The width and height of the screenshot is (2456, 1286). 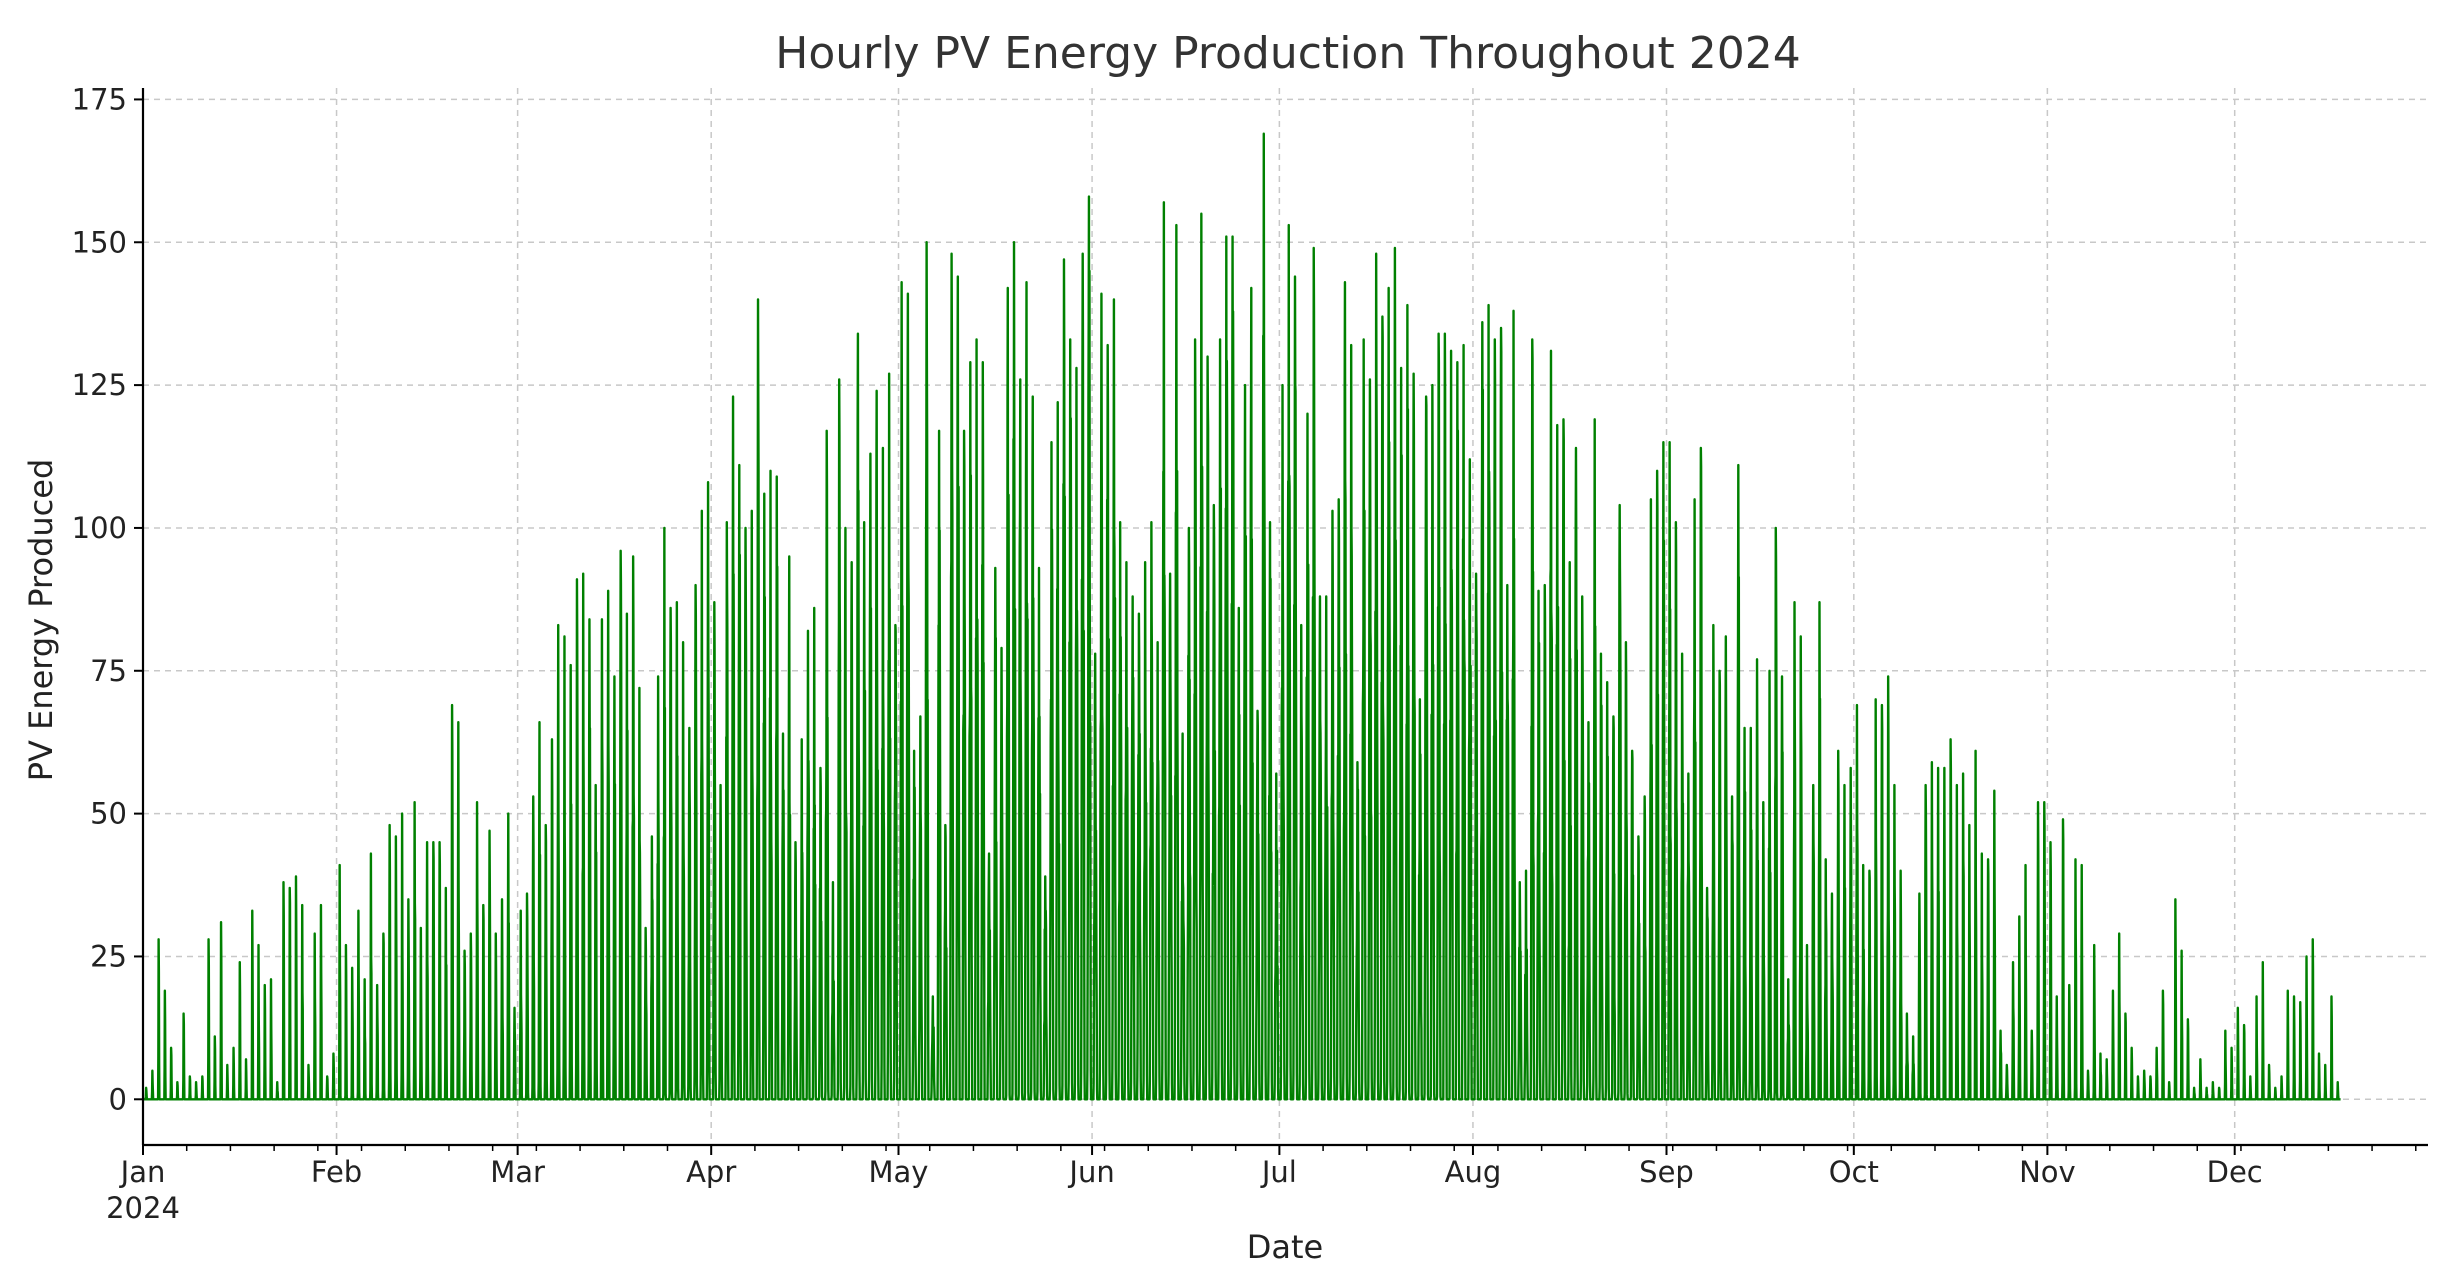 What do you see at coordinates (108, 671) in the screenshot?
I see `y-tick-label: 75` at bounding box center [108, 671].